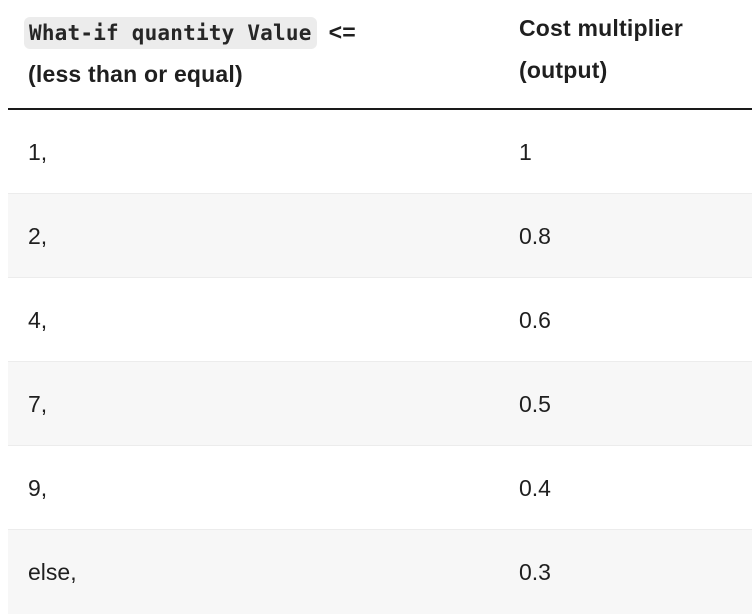 The height and width of the screenshot is (614, 752). Describe the element at coordinates (38, 152) in the screenshot. I see `threshold-cell: 1,` at that location.